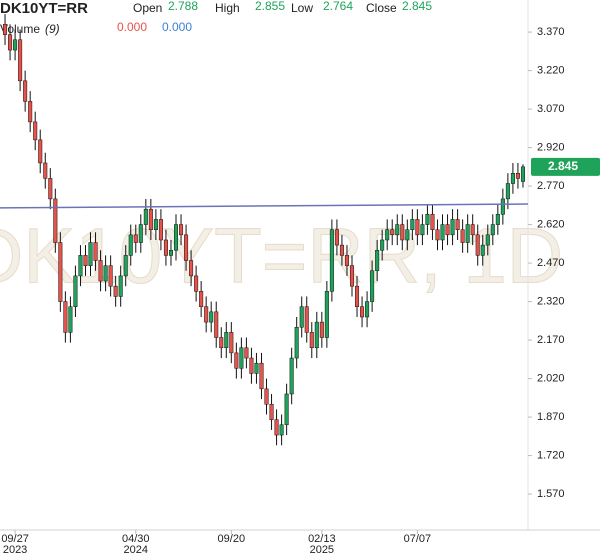  Describe the element at coordinates (270, 6) in the screenshot. I see `high-value: 2.855` at that location.